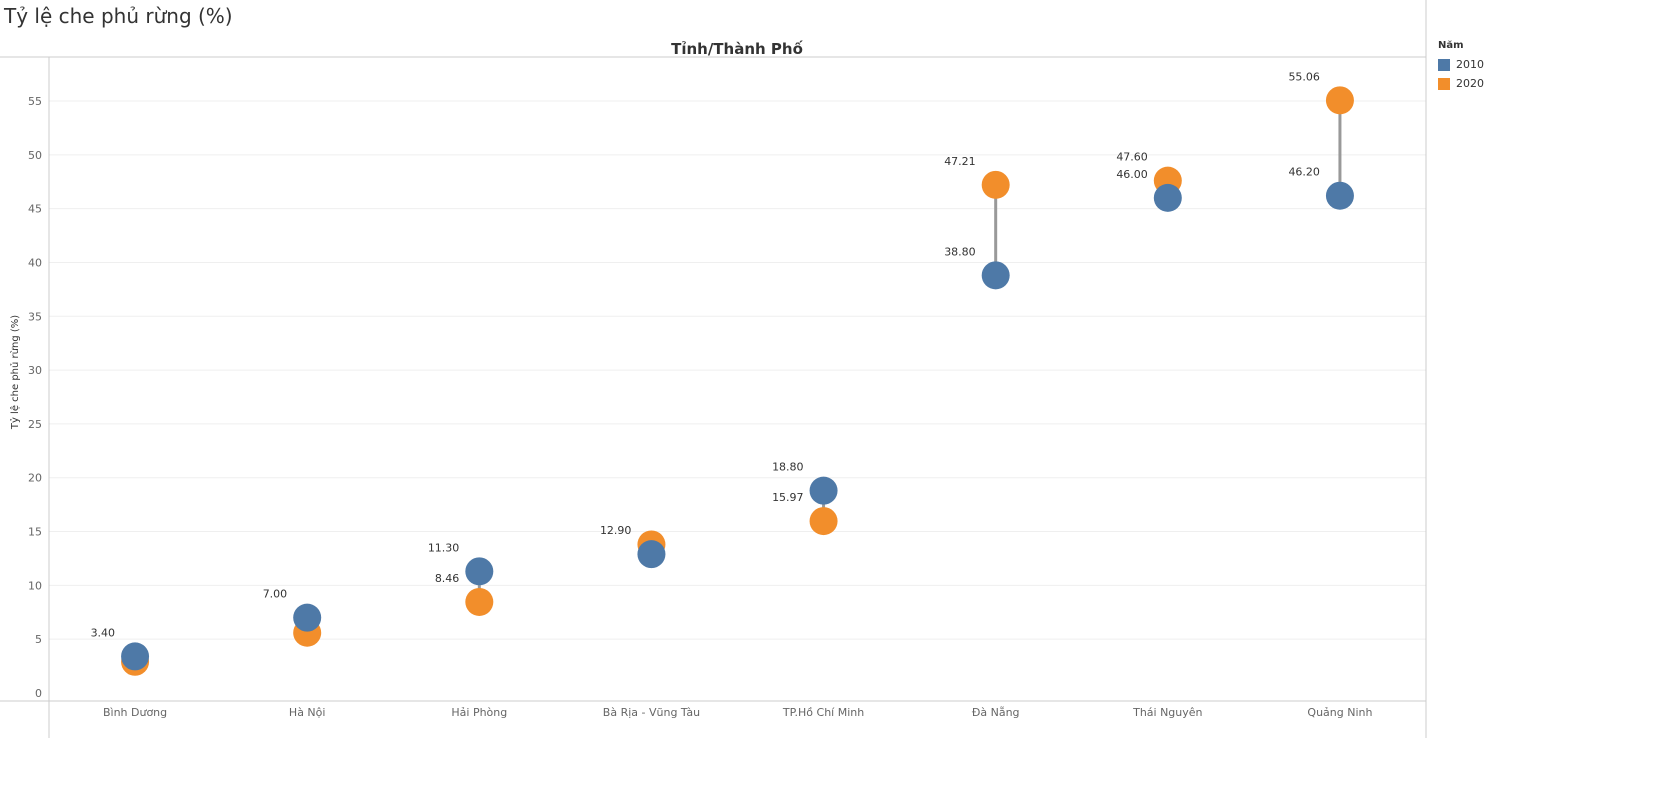 This screenshot has width=1677, height=790. What do you see at coordinates (1304, 76) in the screenshot?
I see `data-label: 55.06` at bounding box center [1304, 76].